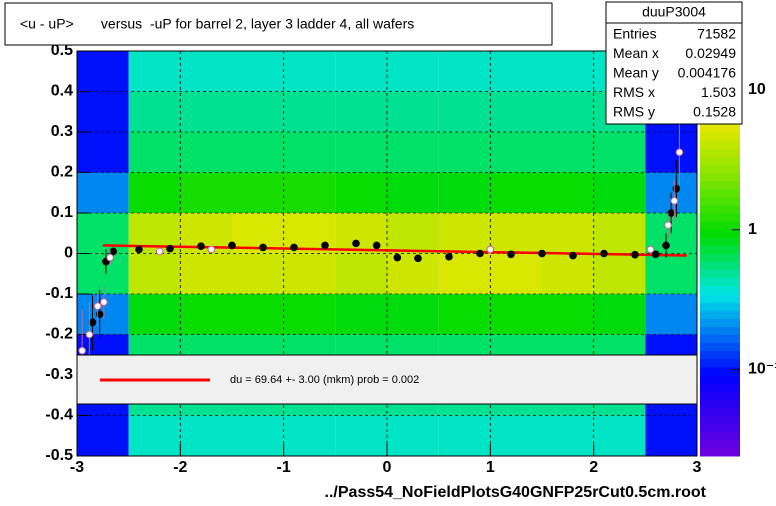 The width and height of the screenshot is (776, 506). What do you see at coordinates (62, 131) in the screenshot?
I see `y-tick-label: 0.3` at bounding box center [62, 131].